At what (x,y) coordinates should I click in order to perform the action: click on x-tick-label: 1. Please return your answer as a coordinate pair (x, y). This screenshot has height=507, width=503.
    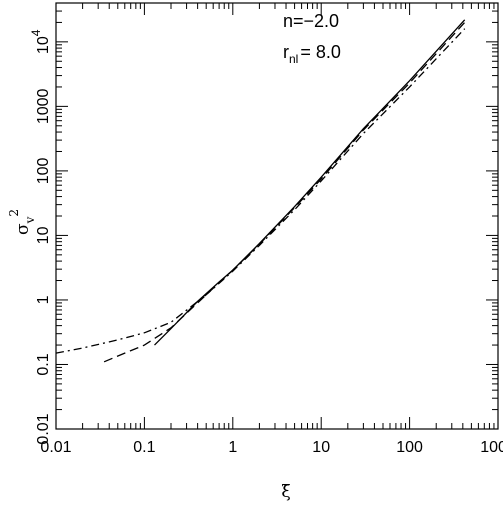
    Looking at the image, I should click on (232, 447).